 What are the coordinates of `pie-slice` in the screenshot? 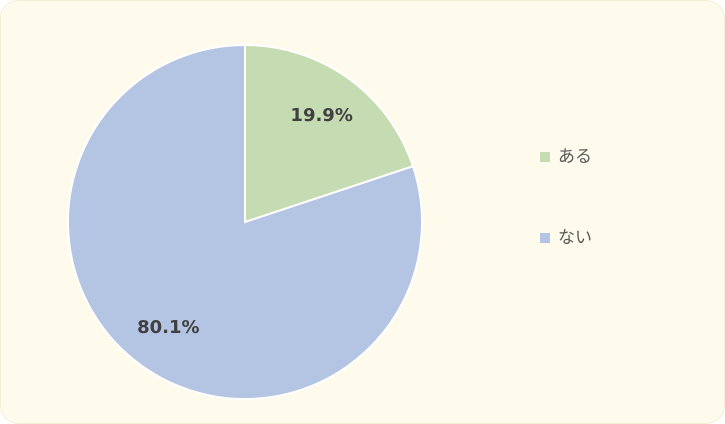 It's located at (329, 133).